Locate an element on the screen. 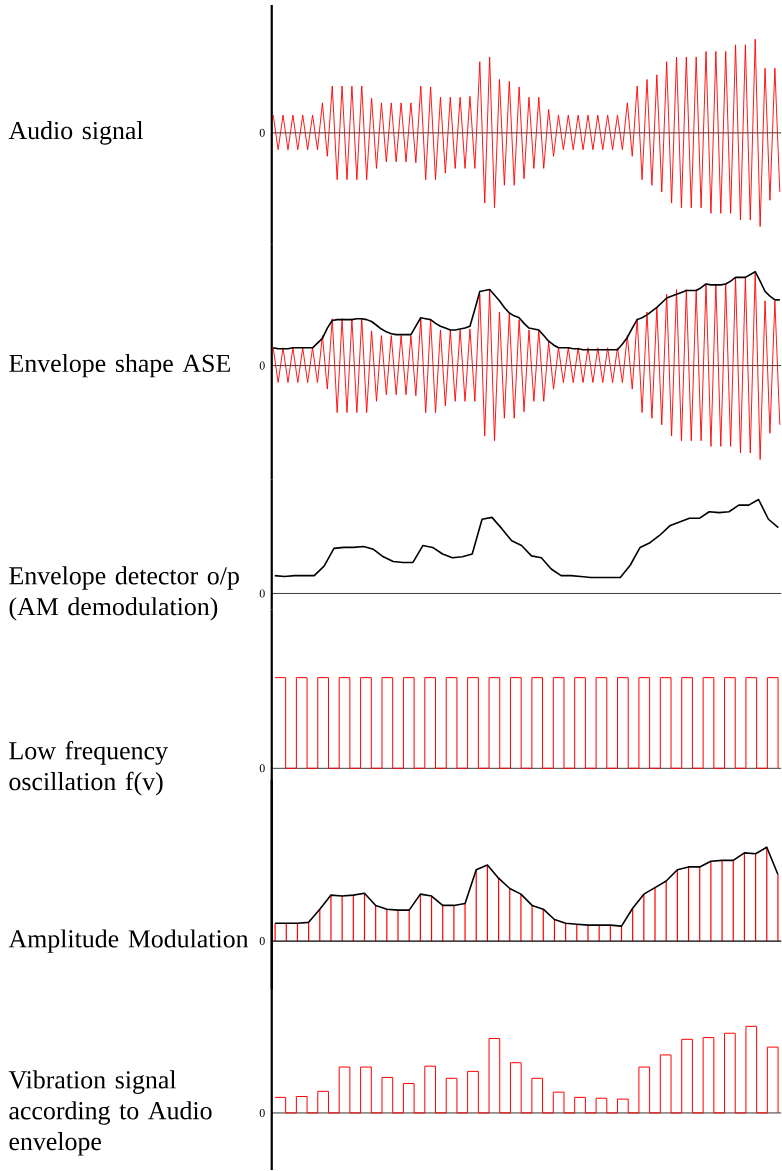  y-axis-title: Vibration signal according to Audio envelope is located at coordinates (110, 1113).